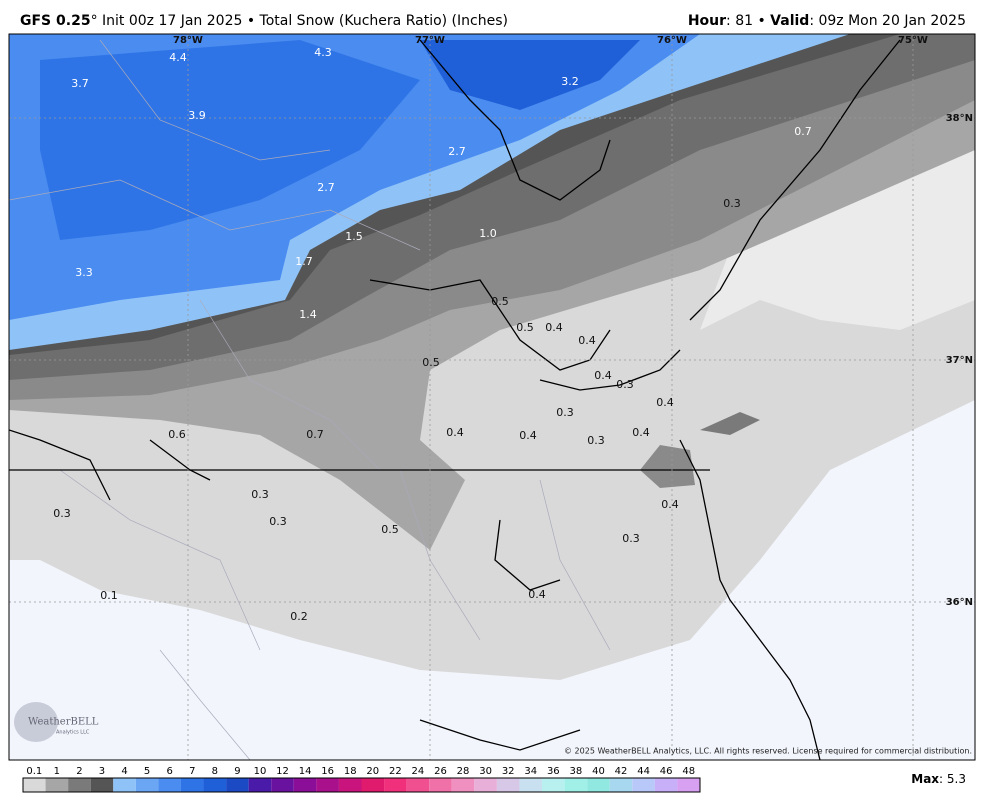 Image resolution: width=984 pixels, height=812 pixels. What do you see at coordinates (672, 40) in the screenshot?
I see `lon-label: 76°W` at bounding box center [672, 40].